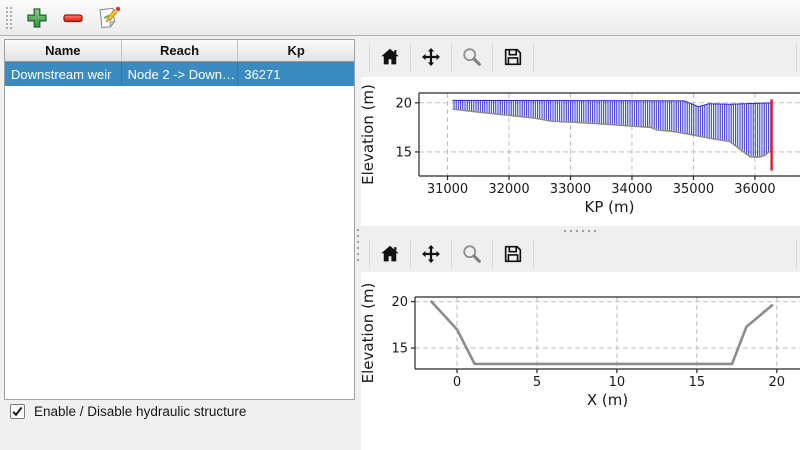 Image resolution: width=800 pixels, height=450 pixels. I want to click on add-structure-button, so click(37, 18).